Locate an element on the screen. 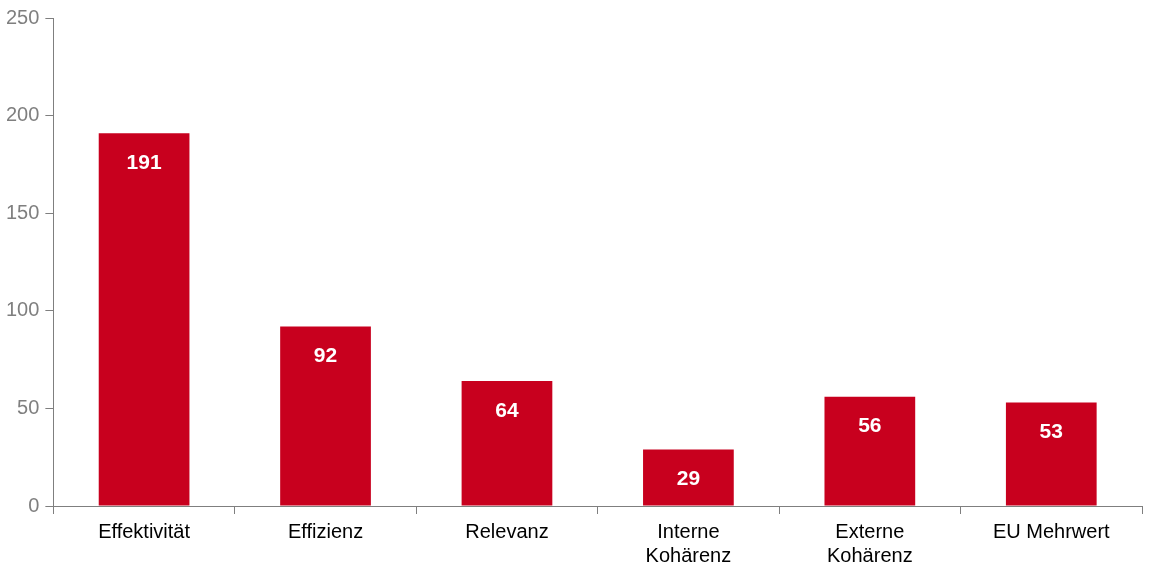  x-tick-label: Interne Kohärenz is located at coordinates (688, 542).